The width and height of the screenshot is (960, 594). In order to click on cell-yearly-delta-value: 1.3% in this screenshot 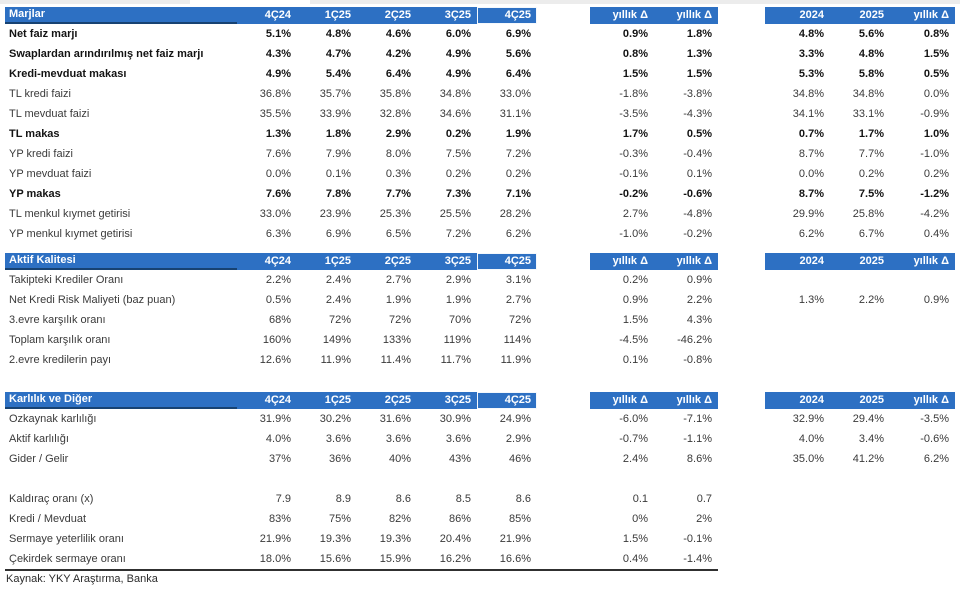, I will do `click(699, 53)`.